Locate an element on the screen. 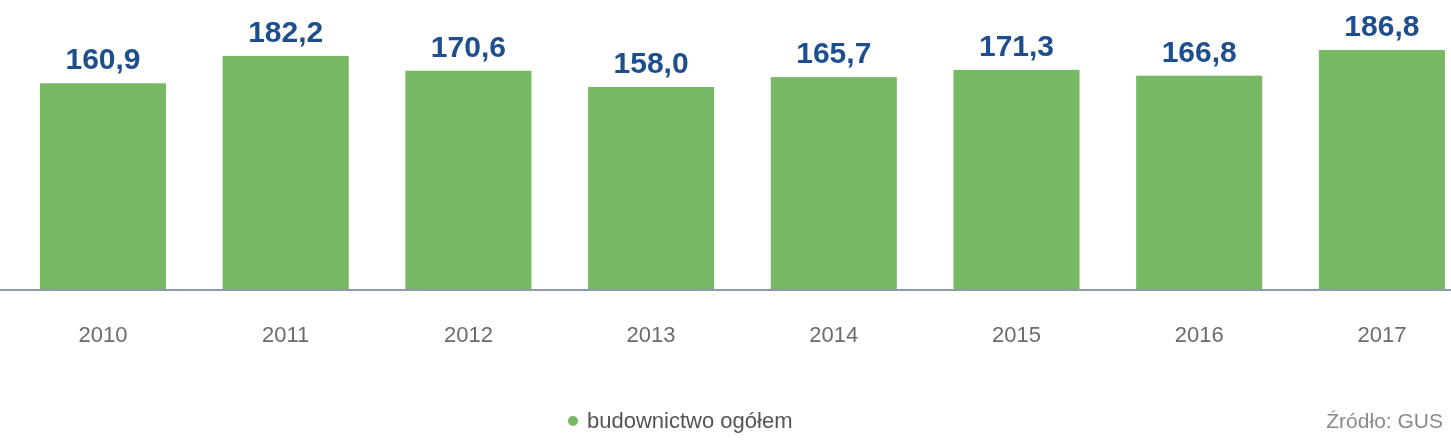 This screenshot has width=1451, height=443. x-tick-label: 2010 is located at coordinates (103, 334).